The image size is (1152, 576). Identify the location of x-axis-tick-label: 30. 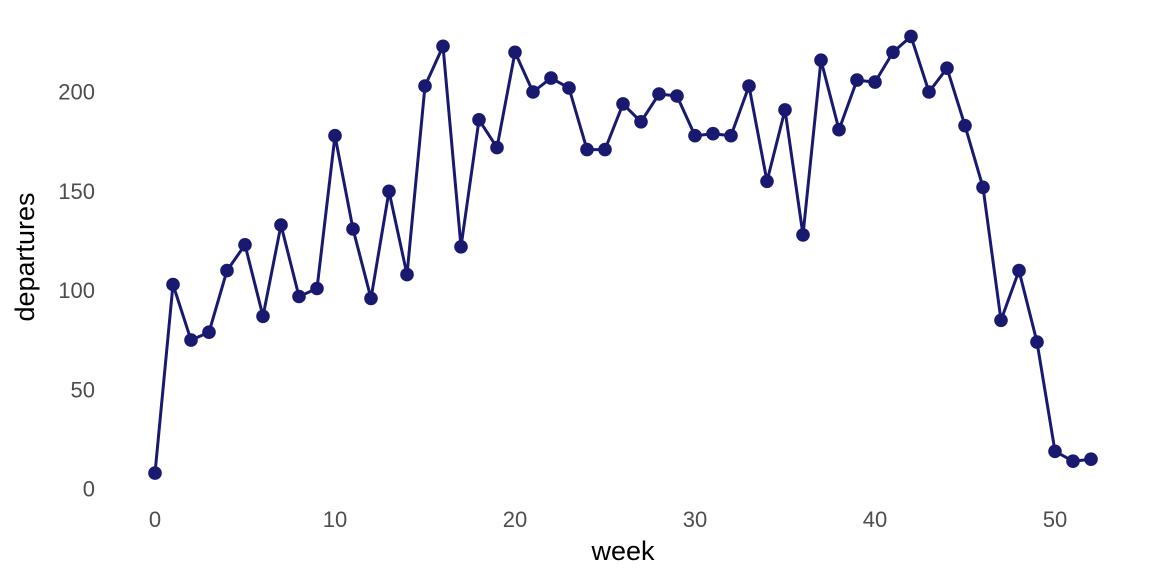
(695, 519).